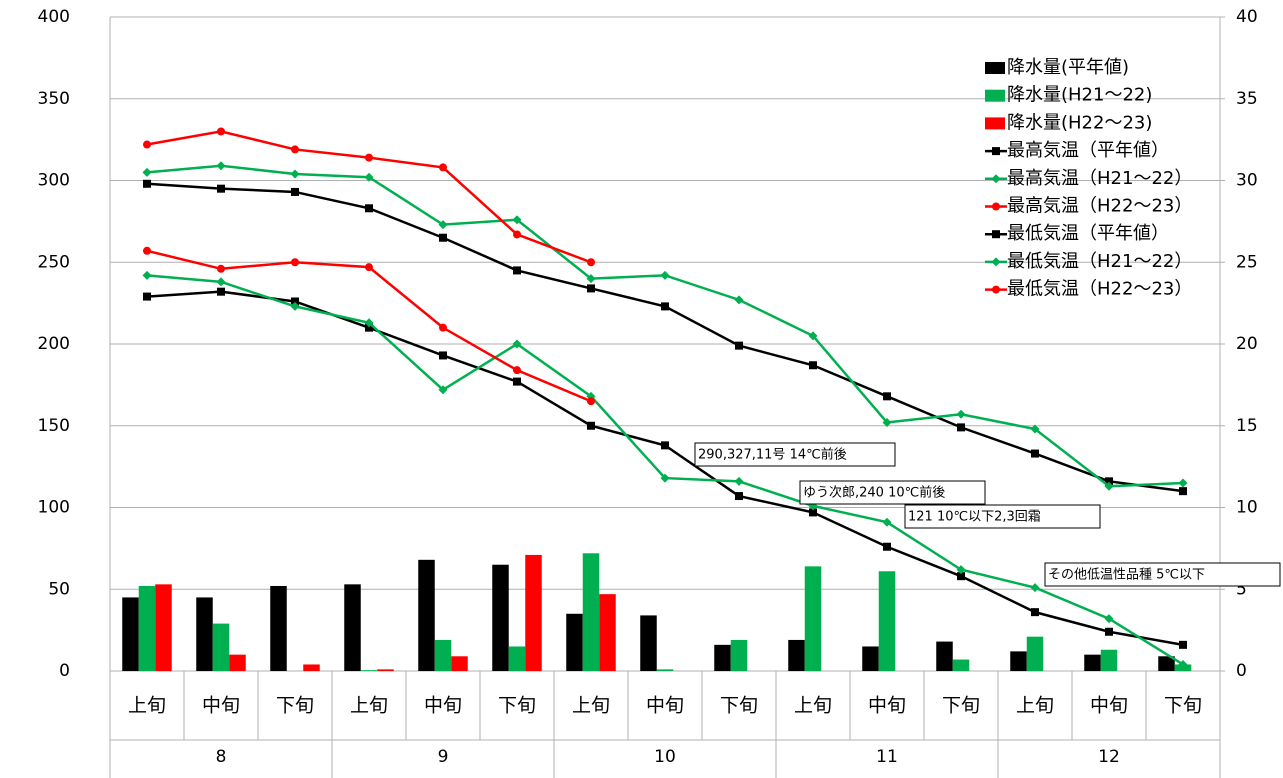 Image resolution: width=1283 pixels, height=778 pixels. Describe the element at coordinates (54, 99) in the screenshot. I see `y-tick-label: 350` at that location.